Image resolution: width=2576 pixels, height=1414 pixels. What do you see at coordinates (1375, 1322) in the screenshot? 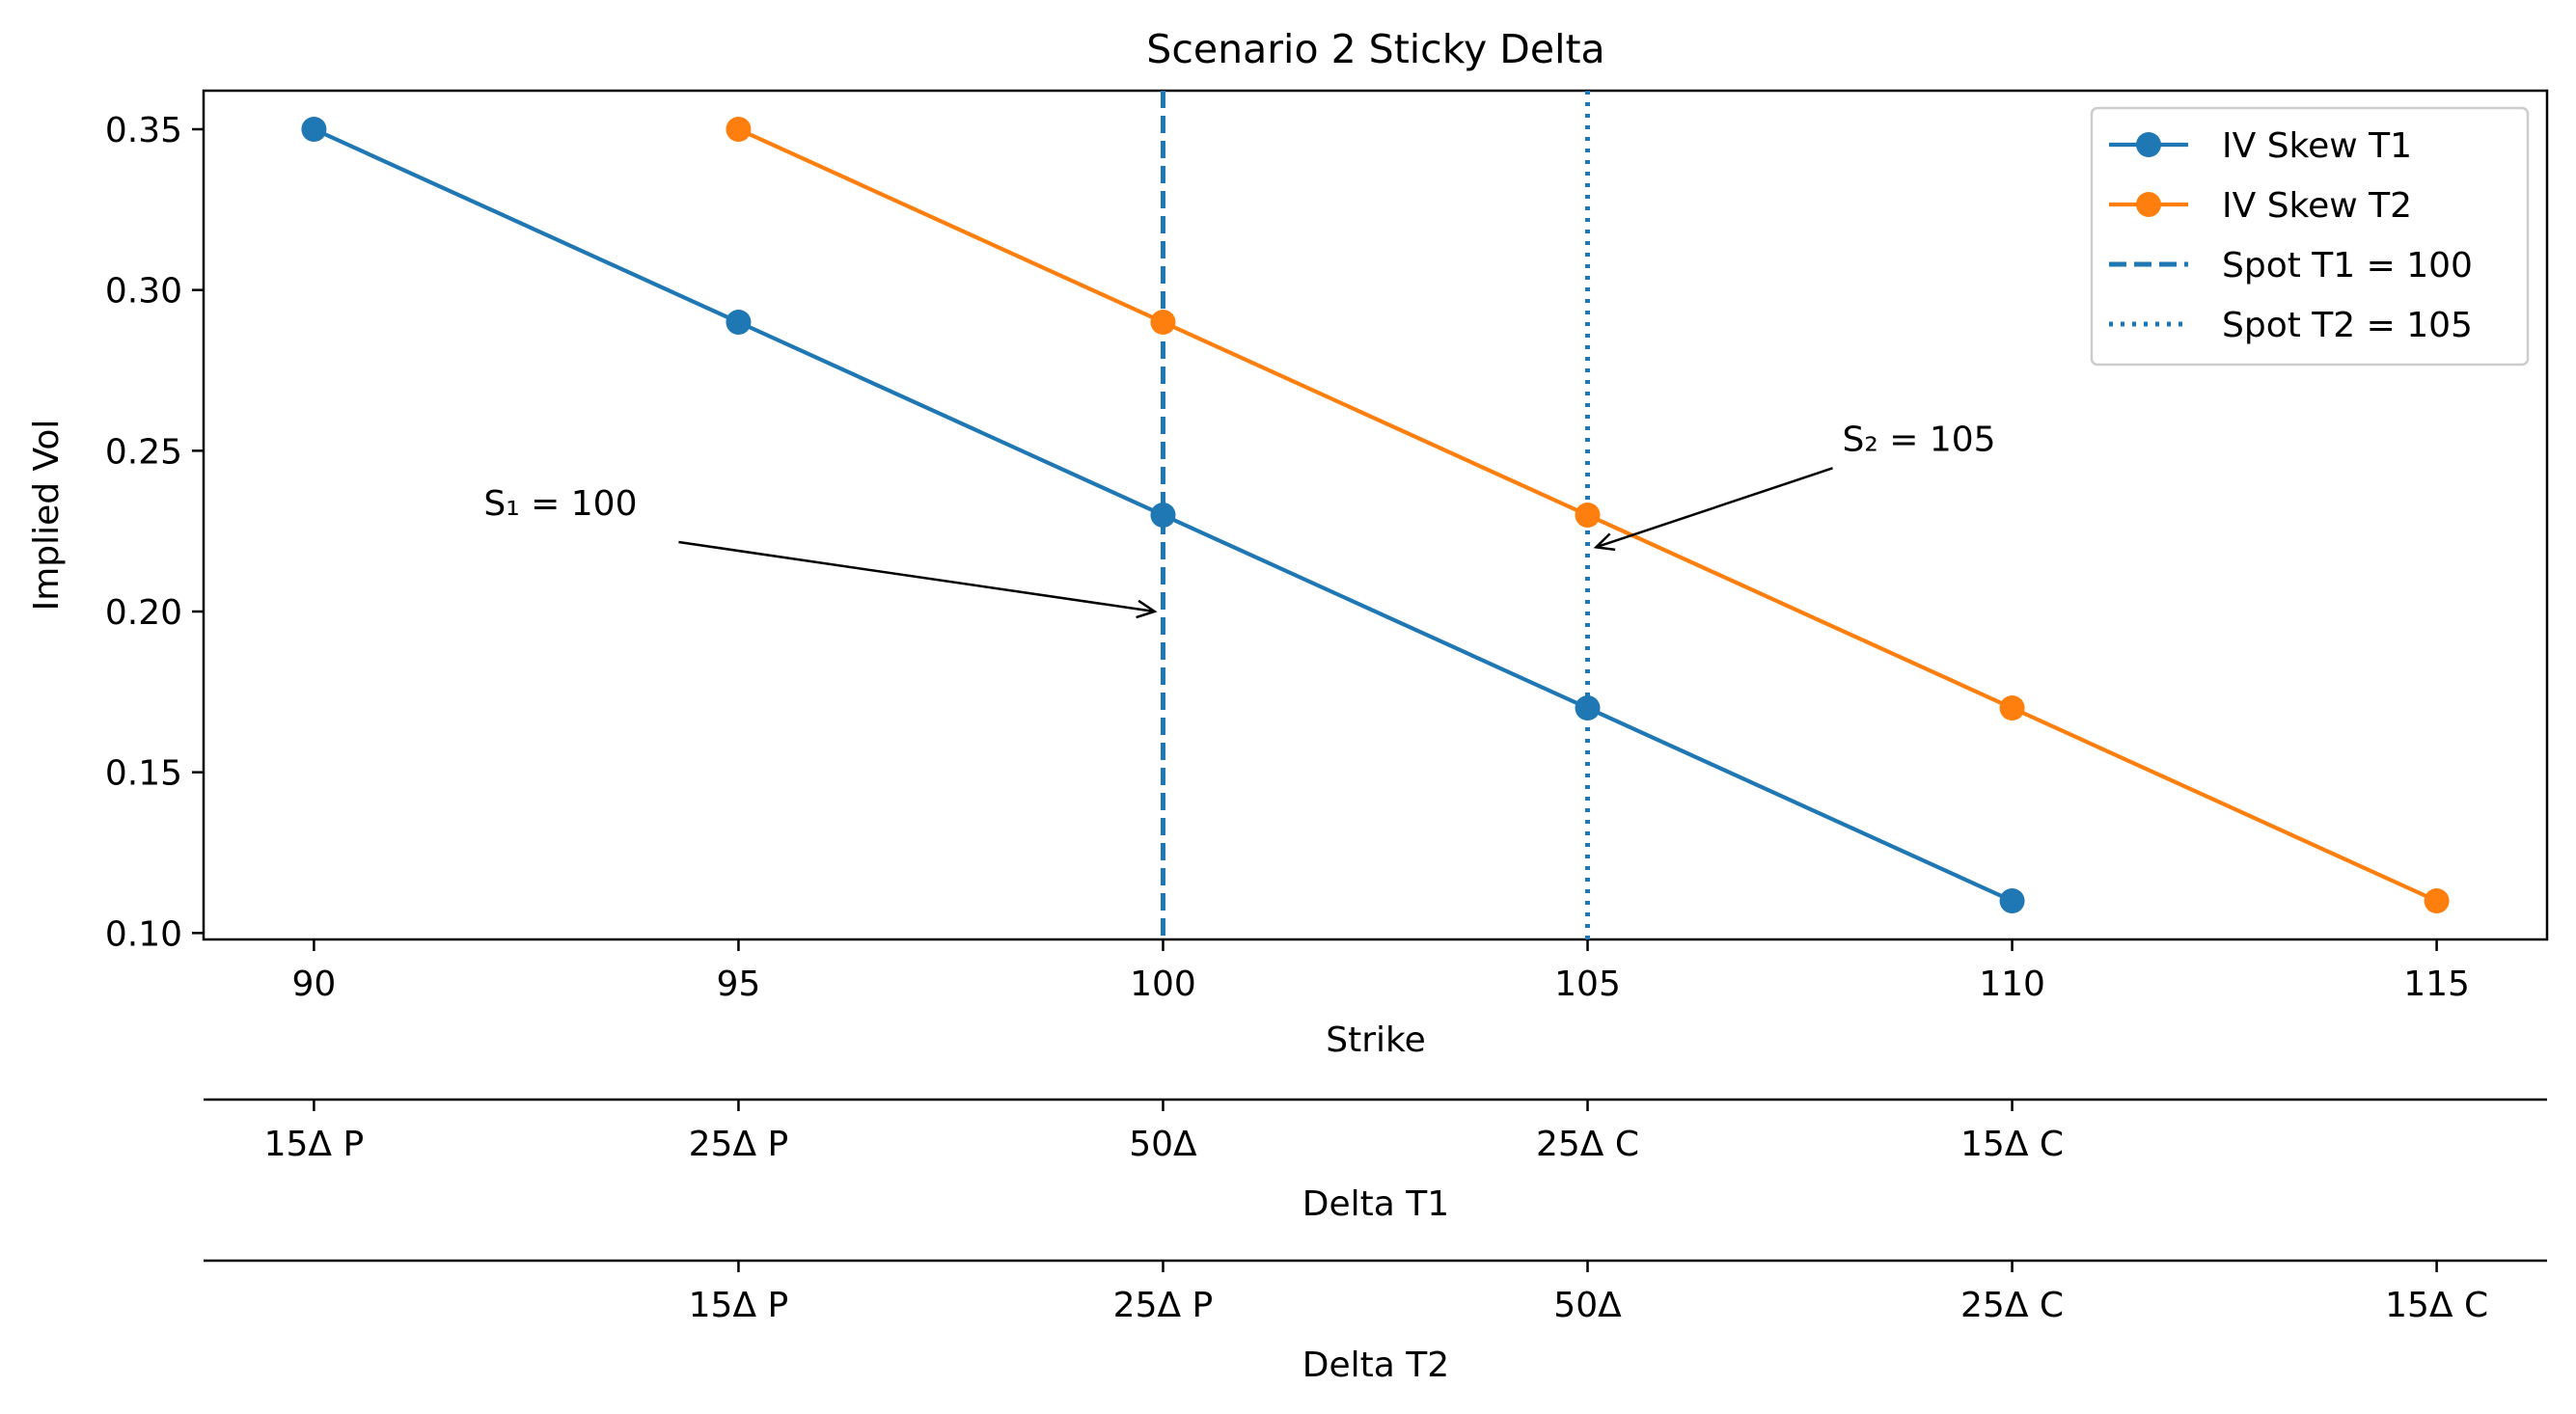
I see `secondary-axis-2: 15Δ P 25Δ P 50Δ 25Δ C 15Δ C Delta T2` at bounding box center [1375, 1322].